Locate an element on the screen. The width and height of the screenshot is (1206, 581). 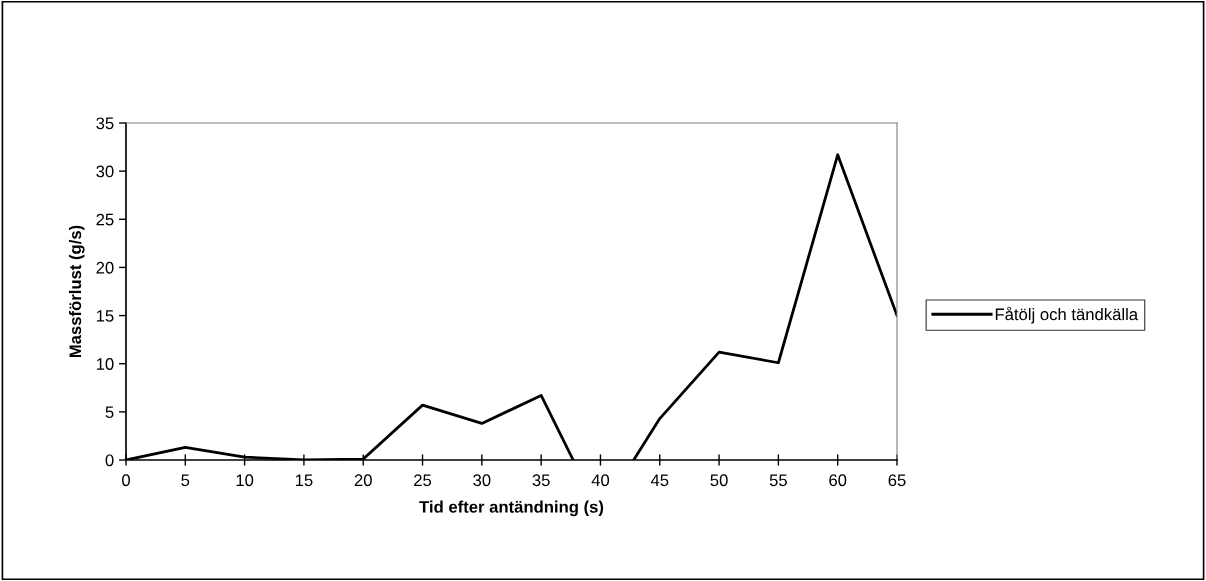
x-tick-label: 65 is located at coordinates (897, 480).